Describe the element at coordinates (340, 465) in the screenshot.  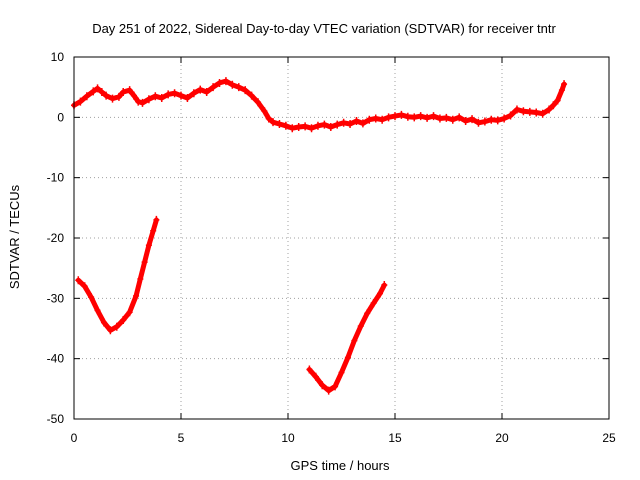
I see `x-axis-label: GPS time / hours` at that location.